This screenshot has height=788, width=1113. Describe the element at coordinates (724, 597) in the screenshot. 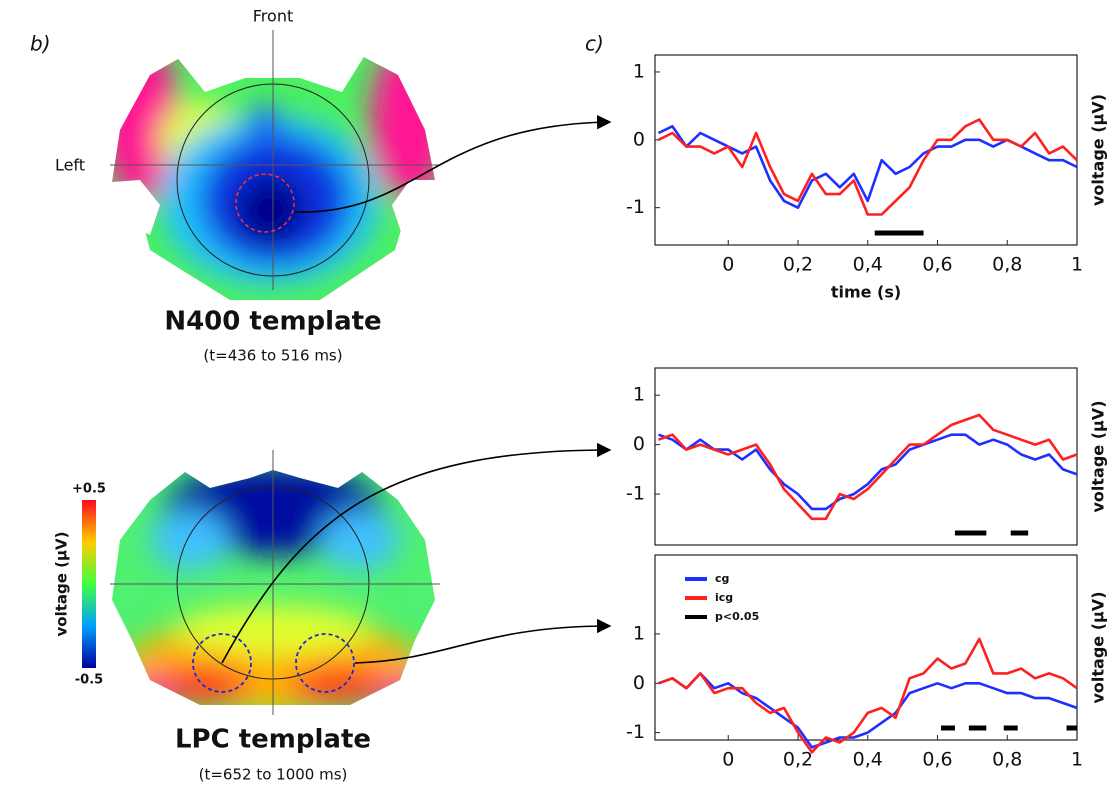

I see `legend-label: icg` at that location.